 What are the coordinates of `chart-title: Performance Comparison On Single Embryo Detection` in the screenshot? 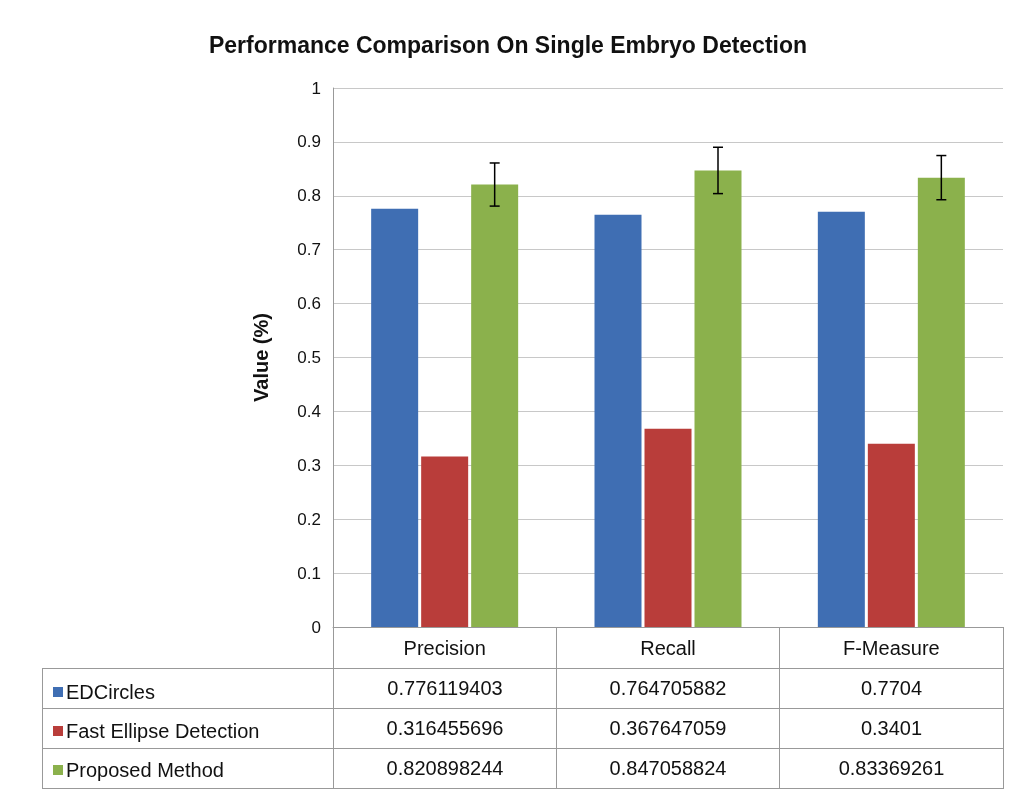 It's located at (508, 44).